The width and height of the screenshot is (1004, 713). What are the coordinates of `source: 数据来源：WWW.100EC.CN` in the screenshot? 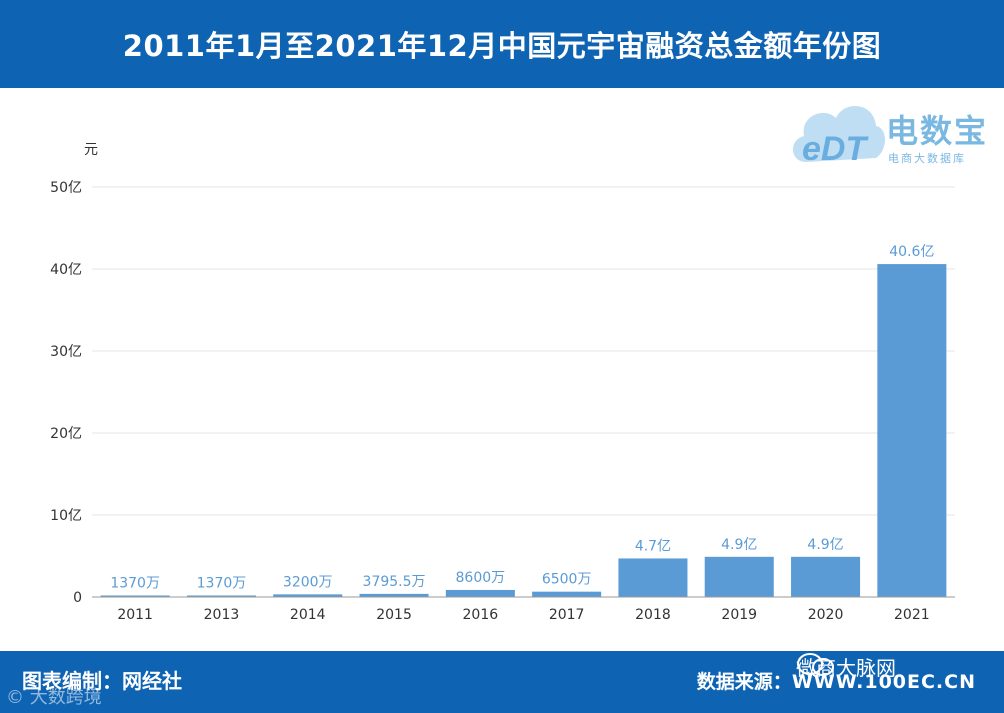 It's located at (836, 680).